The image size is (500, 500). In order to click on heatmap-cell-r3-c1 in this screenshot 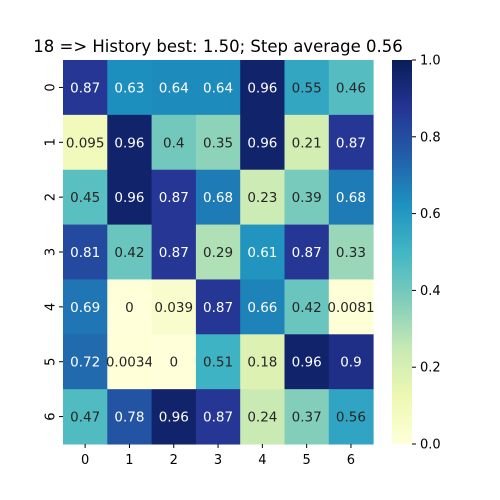, I will do `click(130, 252)`.